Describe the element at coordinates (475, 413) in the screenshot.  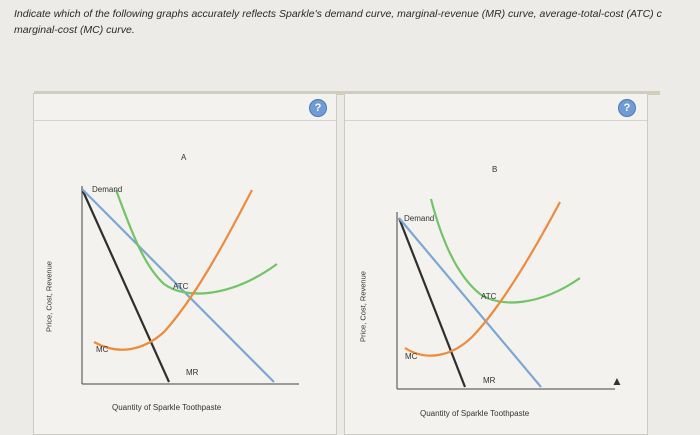
I see `graph-b-x-axis-label: Quantity of Sparkle Toothpaste` at that location.